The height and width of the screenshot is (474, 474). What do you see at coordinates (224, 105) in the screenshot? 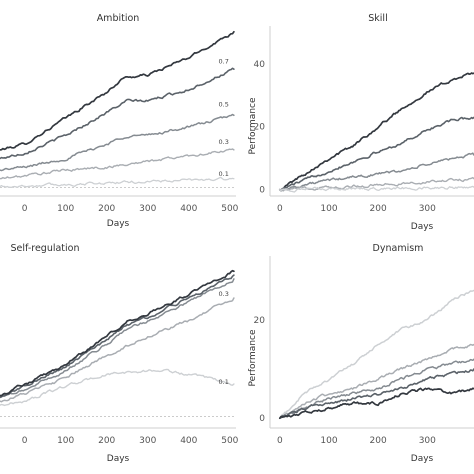
I see `series-annotation: 0.5` at bounding box center [224, 105].